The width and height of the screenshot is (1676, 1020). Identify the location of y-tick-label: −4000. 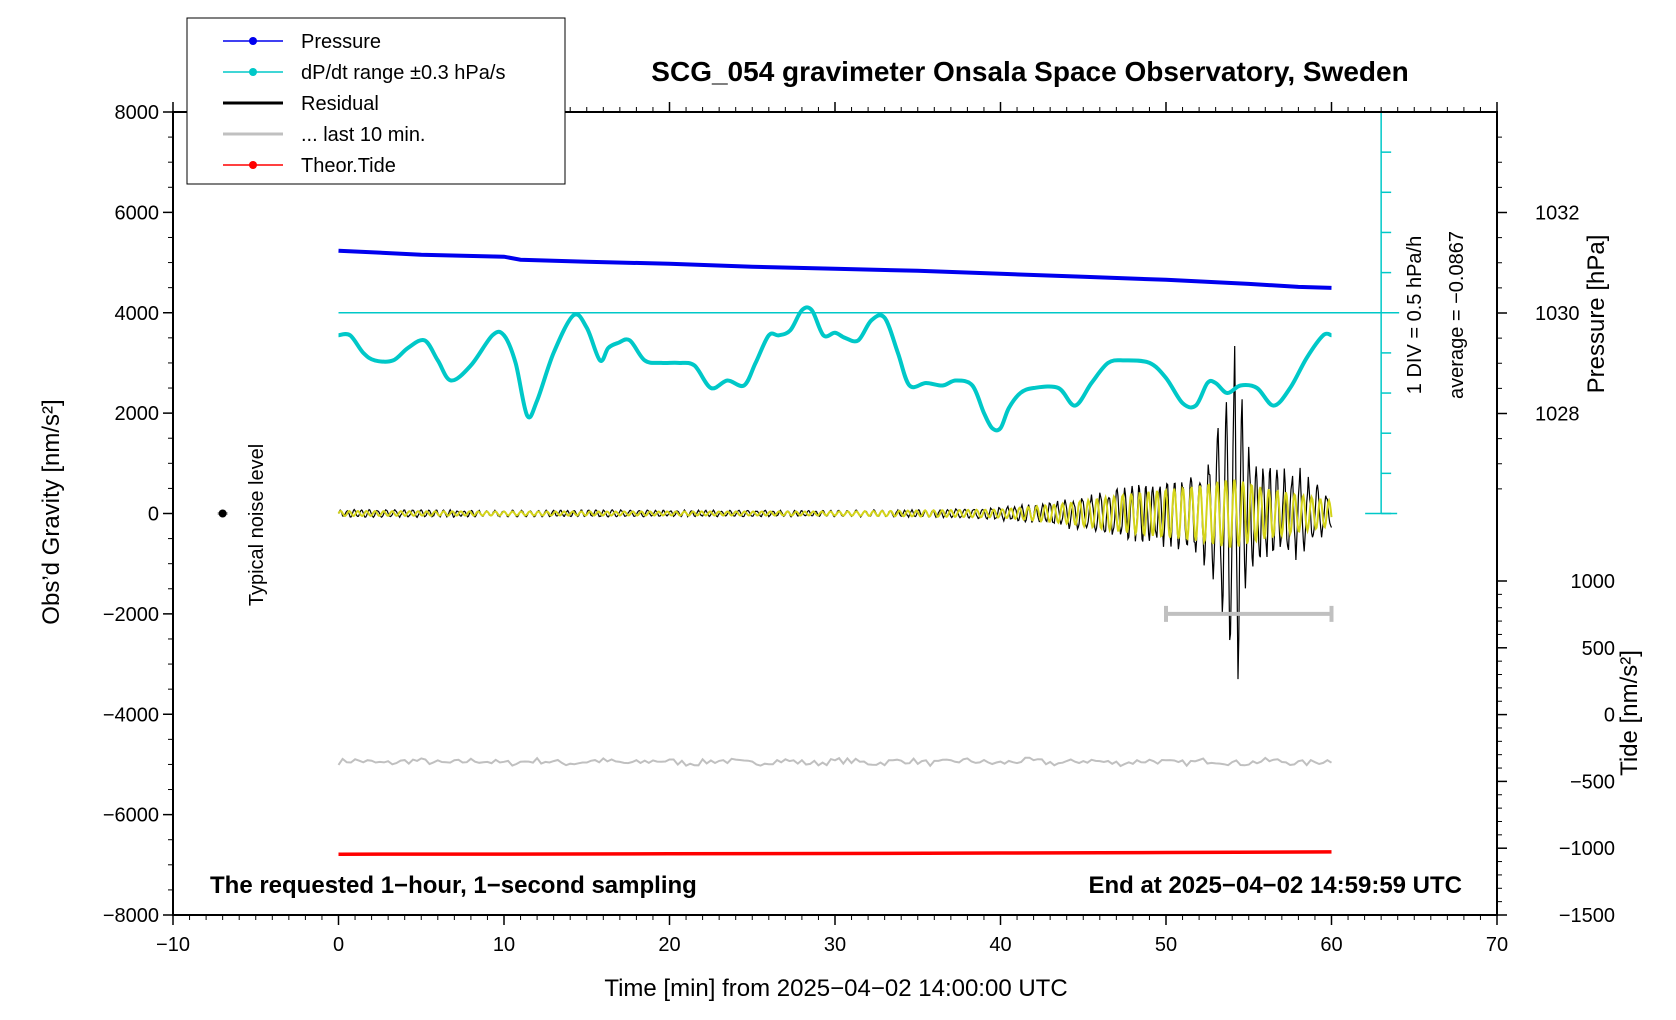
(131, 715).